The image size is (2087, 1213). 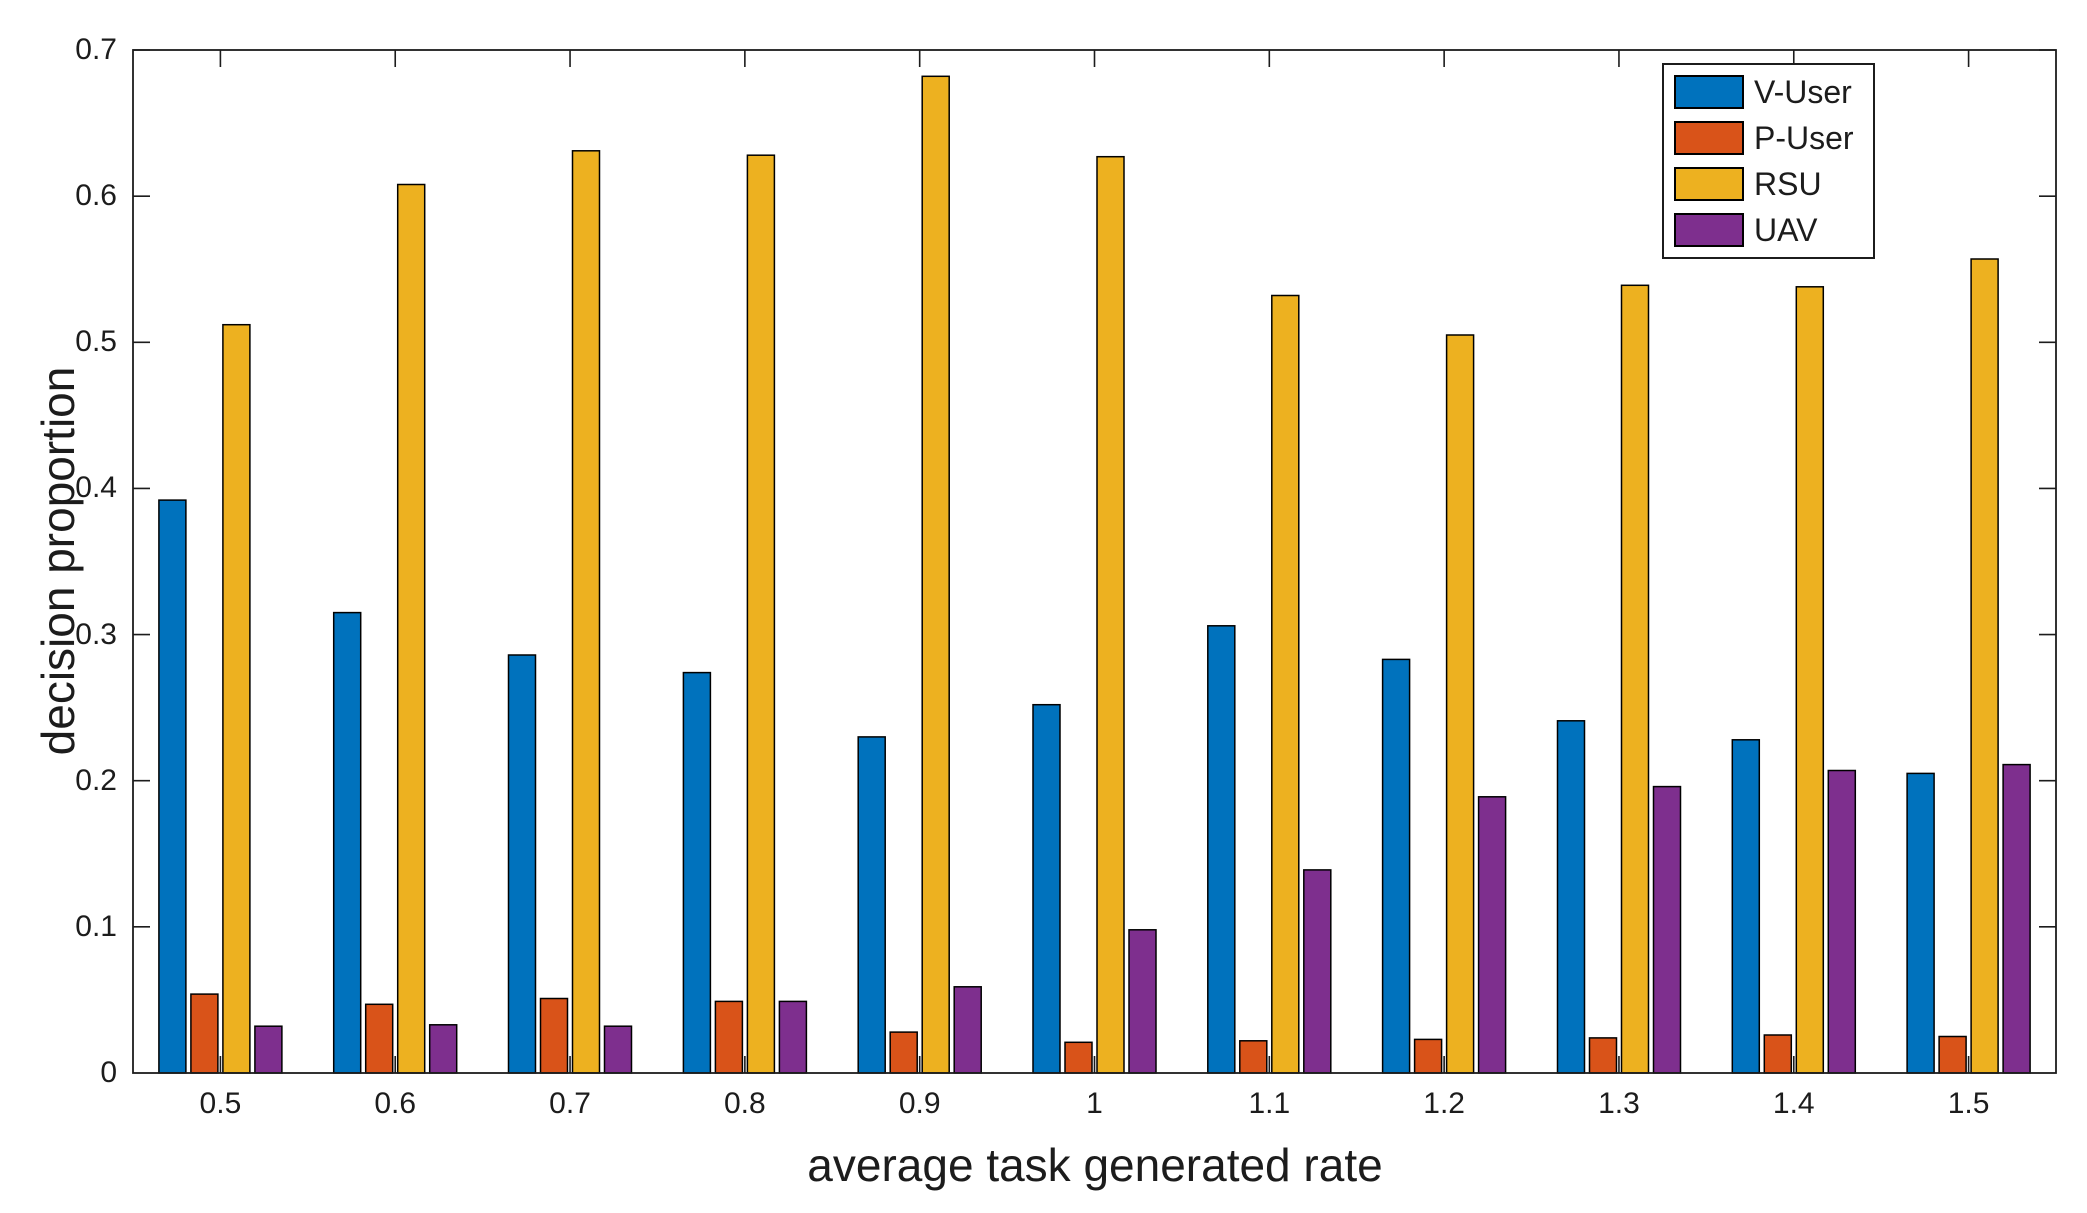 I want to click on bar-v-user-x1, so click(x=1046, y=888).